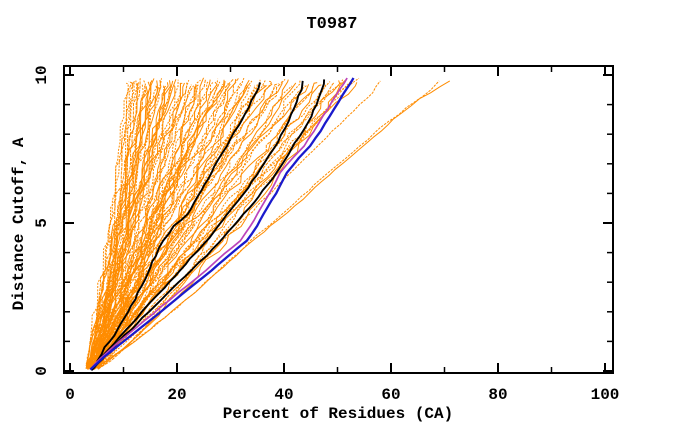 The height and width of the screenshot is (440, 680). I want to click on x-tick-label: 40, so click(283, 395).